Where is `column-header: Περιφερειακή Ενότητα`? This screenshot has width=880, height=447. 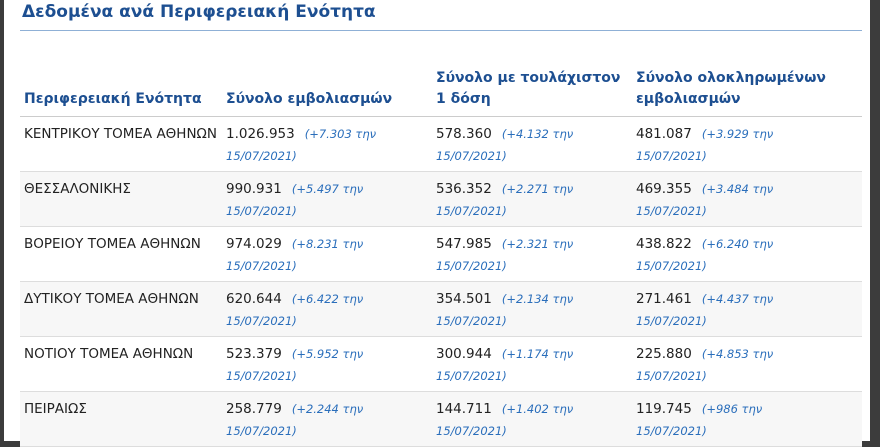 column-header: Περιφερειακή Ενότητα is located at coordinates (121, 78).